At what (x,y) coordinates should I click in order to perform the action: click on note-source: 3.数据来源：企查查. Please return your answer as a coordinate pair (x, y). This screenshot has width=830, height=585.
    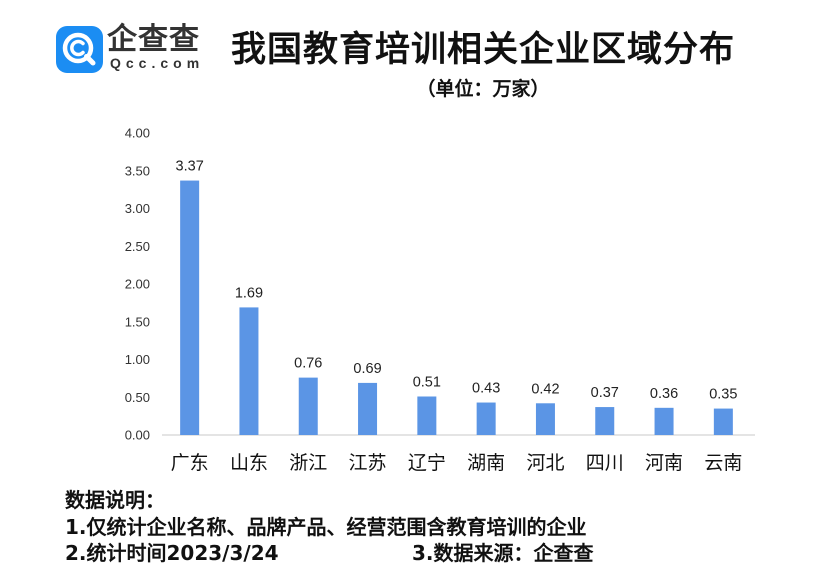
    Looking at the image, I should click on (503, 553).